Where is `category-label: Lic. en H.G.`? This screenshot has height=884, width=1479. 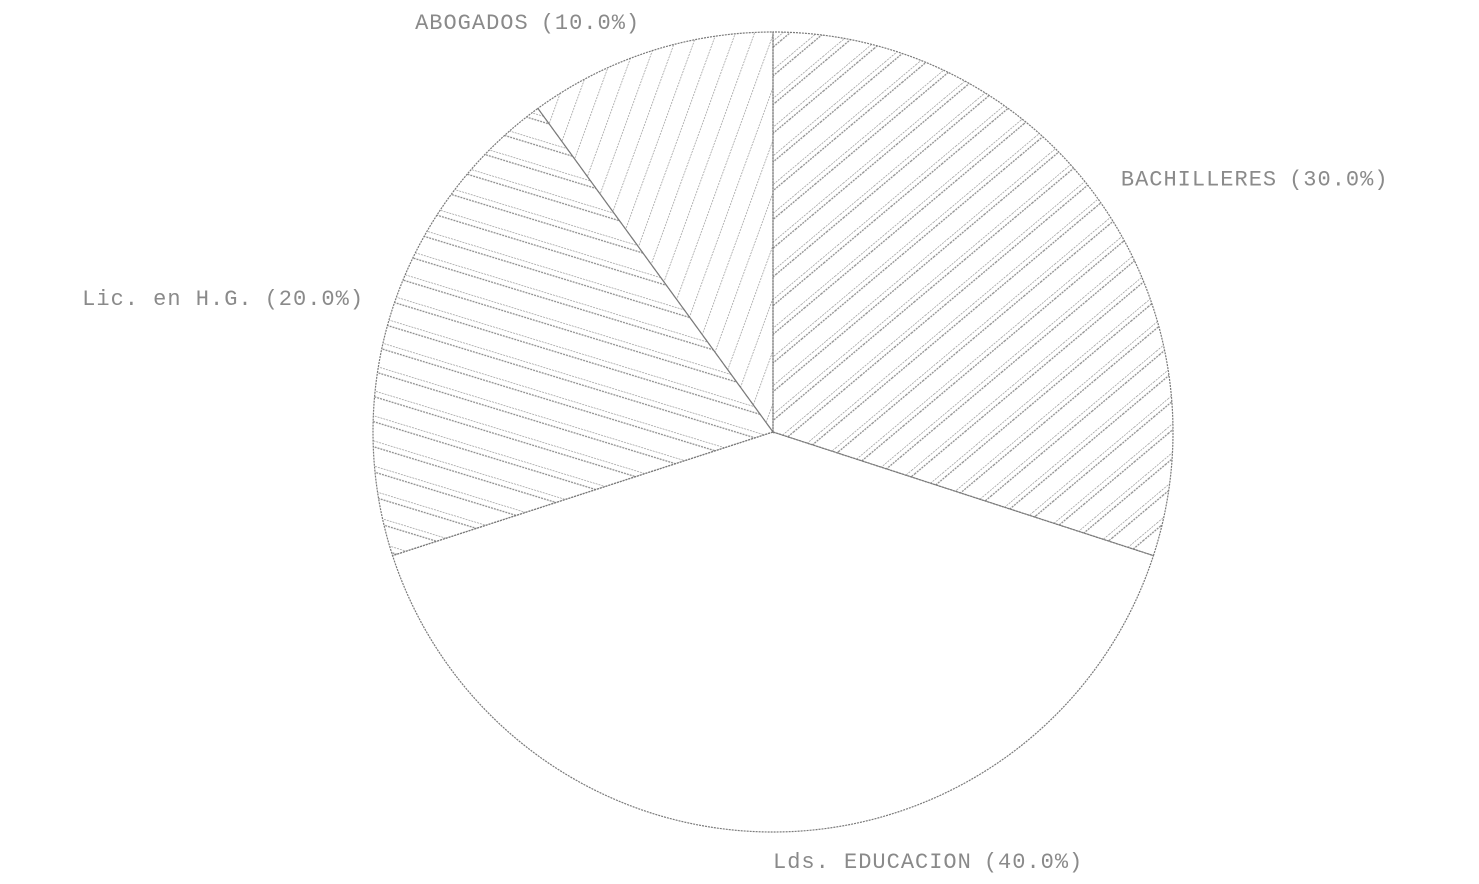 category-label: Lic. en H.G. is located at coordinates (167, 299).